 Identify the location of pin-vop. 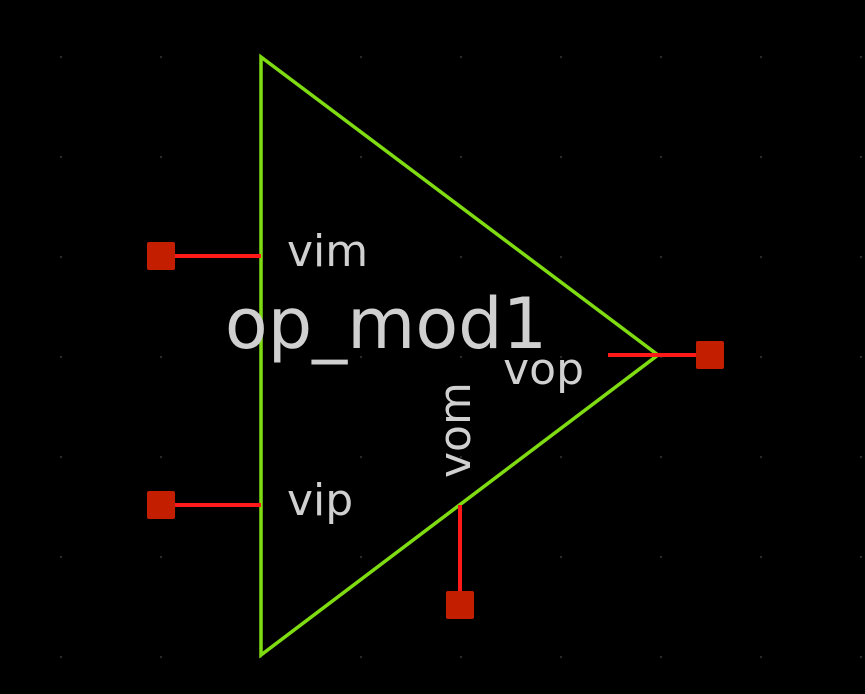
(666, 355).